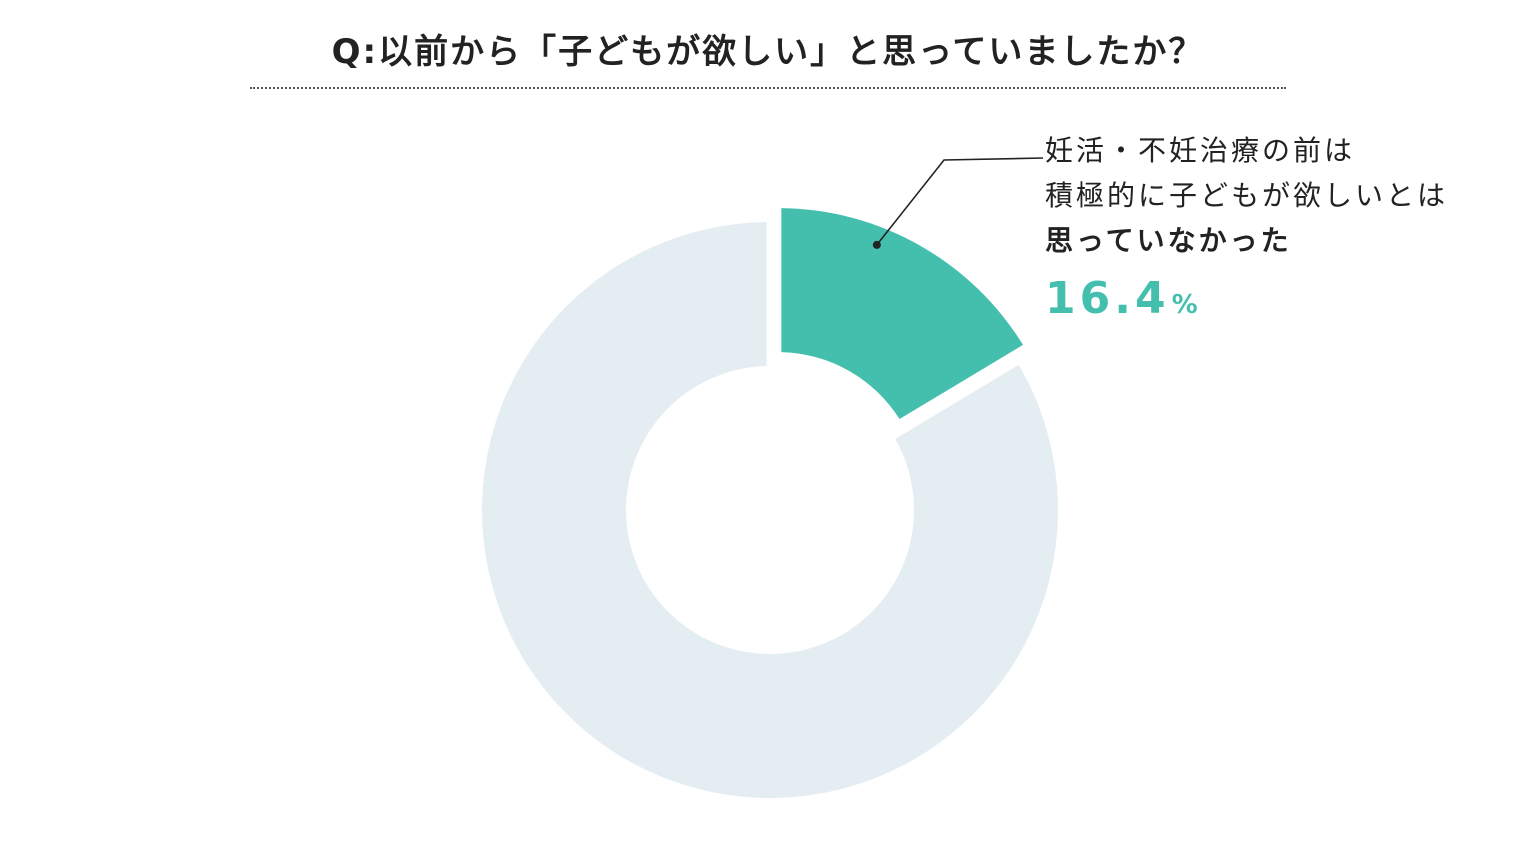 The image size is (1536, 864). I want to click on slice-value-label: 16.4, so click(1107, 298).